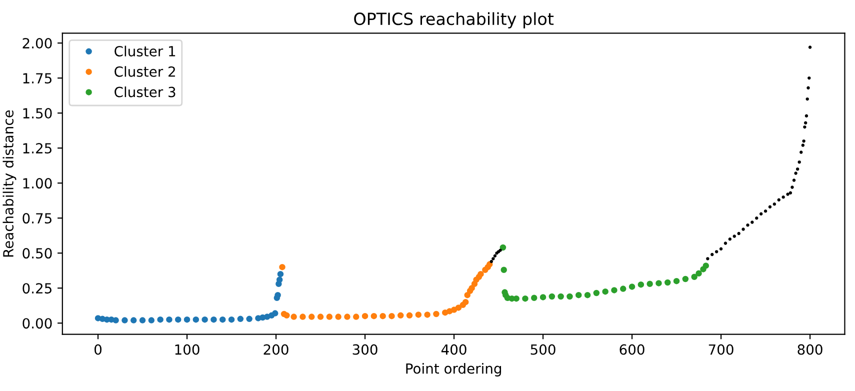 This screenshot has height=391, width=855. I want to click on legend-label: Cluster 2, so click(144, 71).